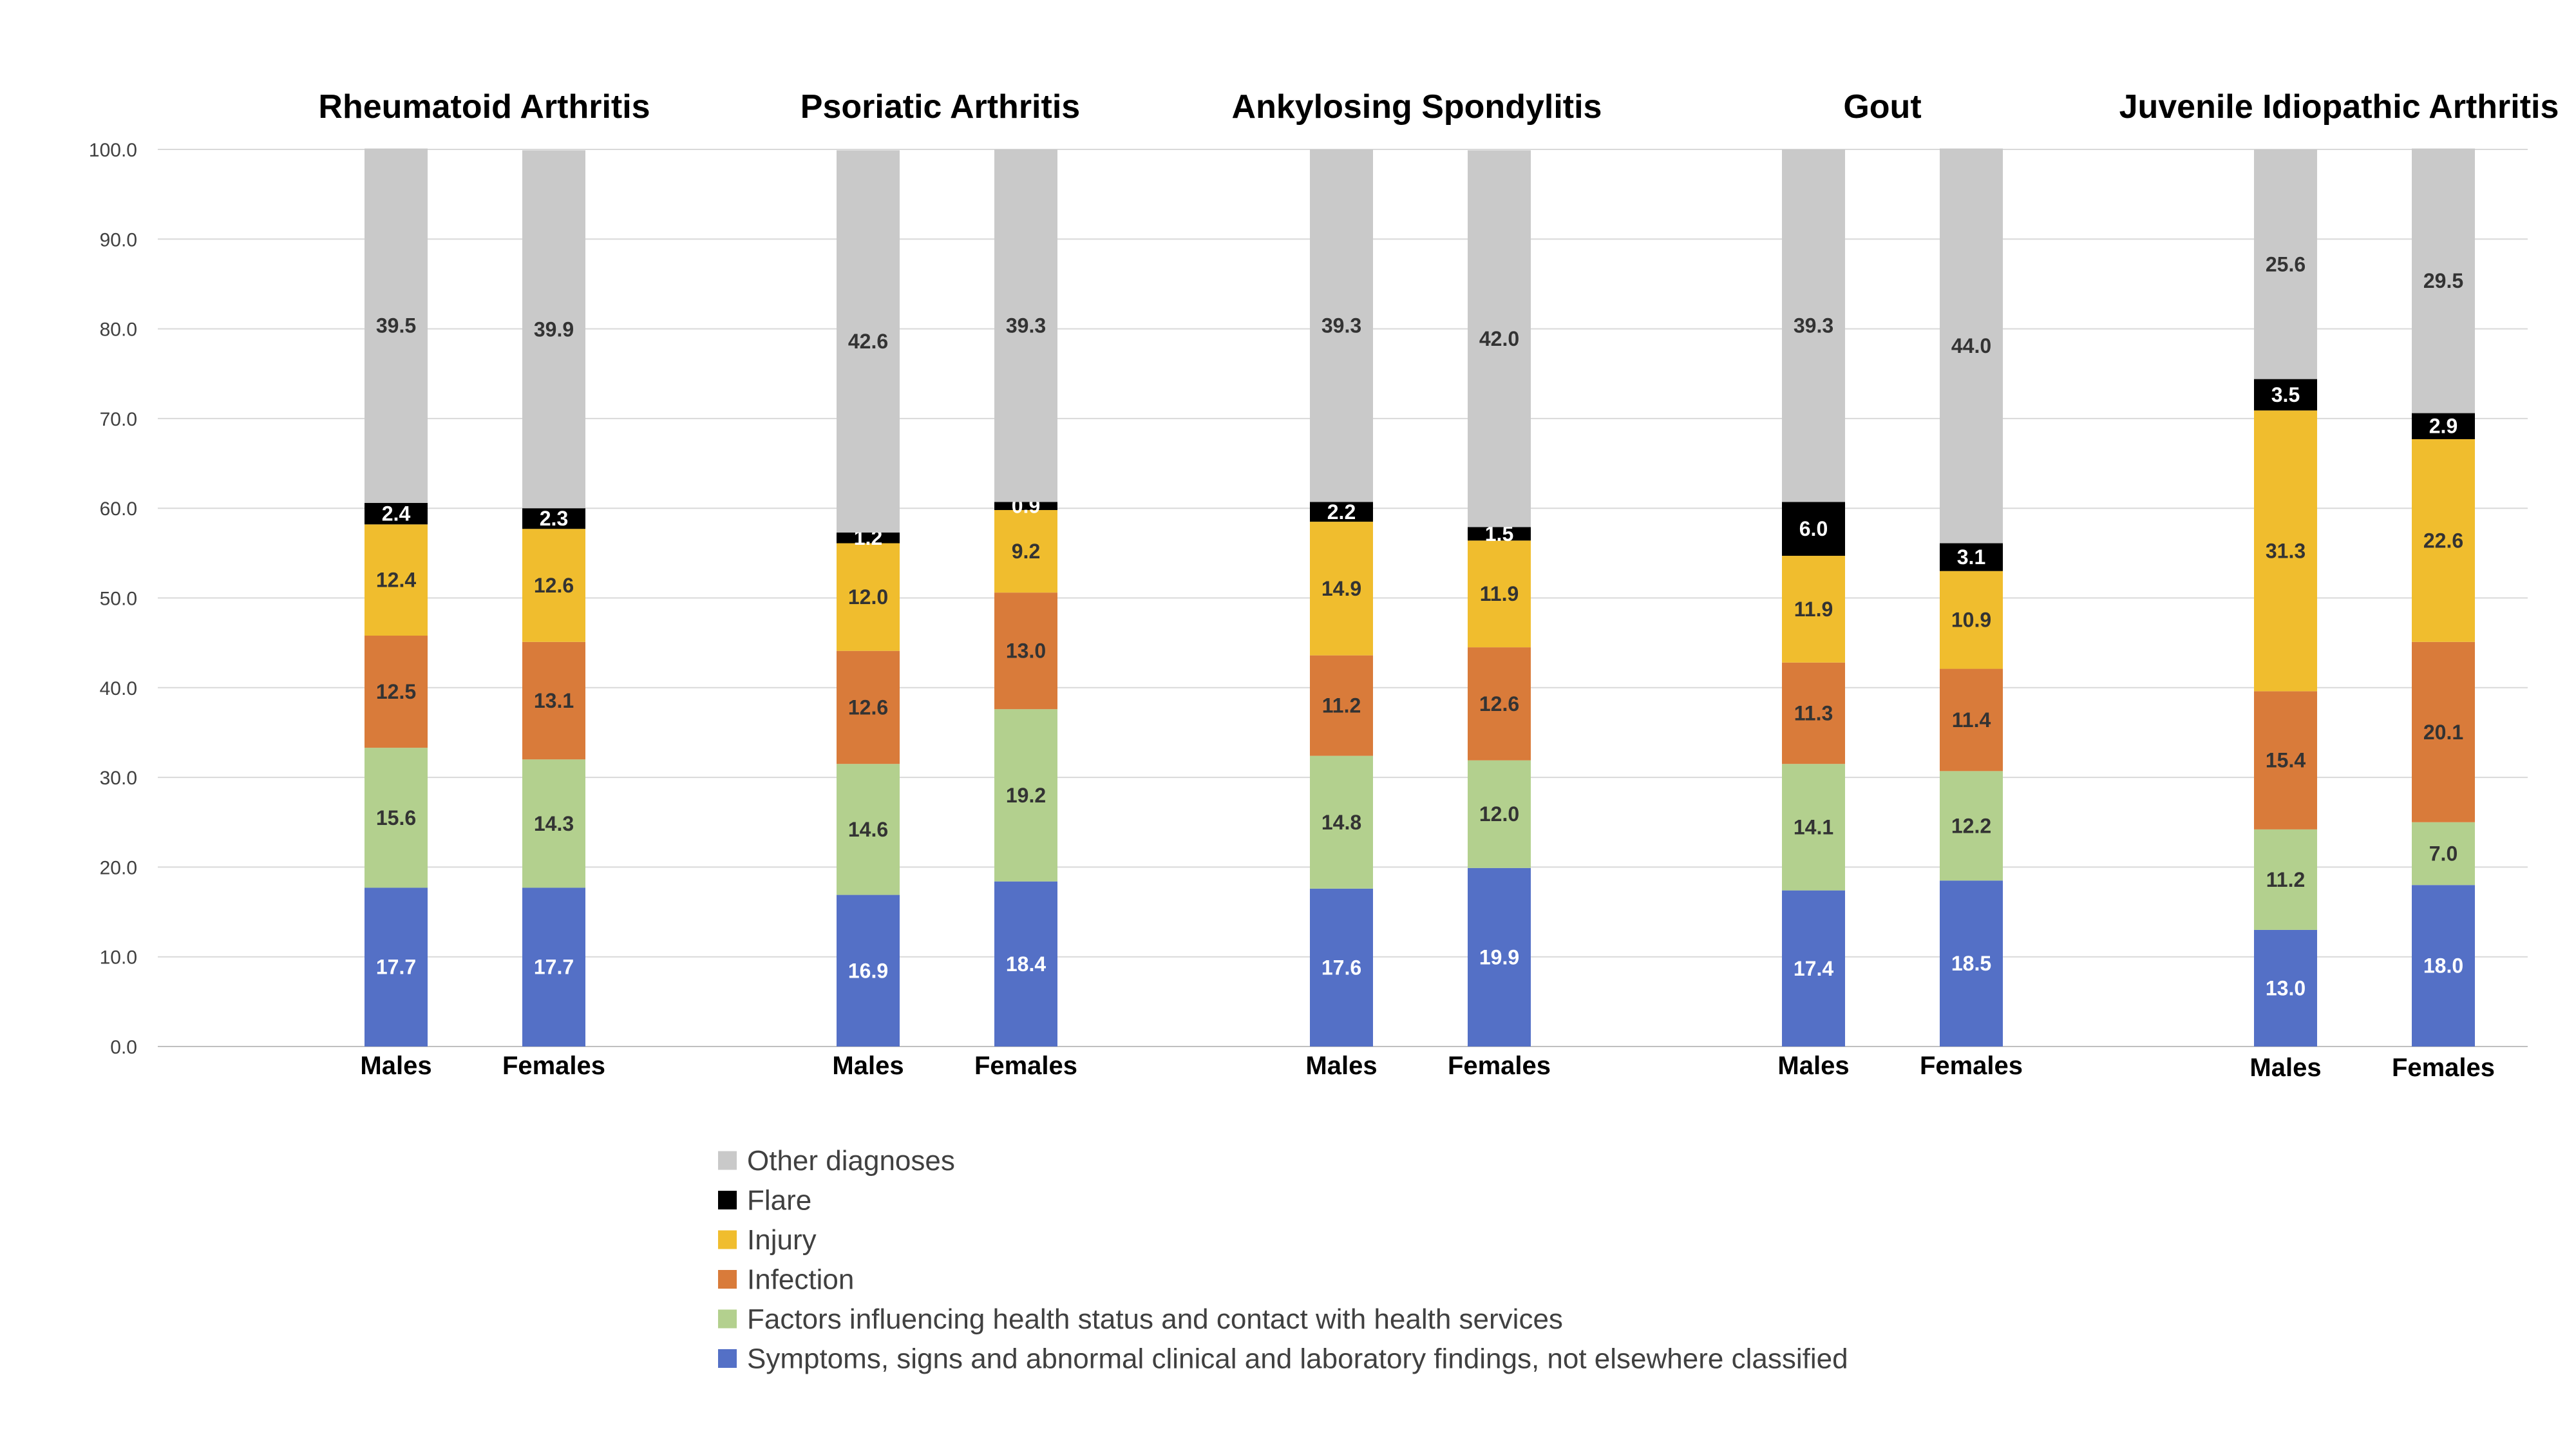 The height and width of the screenshot is (1449, 2576). Describe the element at coordinates (119, 868) in the screenshot. I see `y-tick-label: 20.0` at that location.